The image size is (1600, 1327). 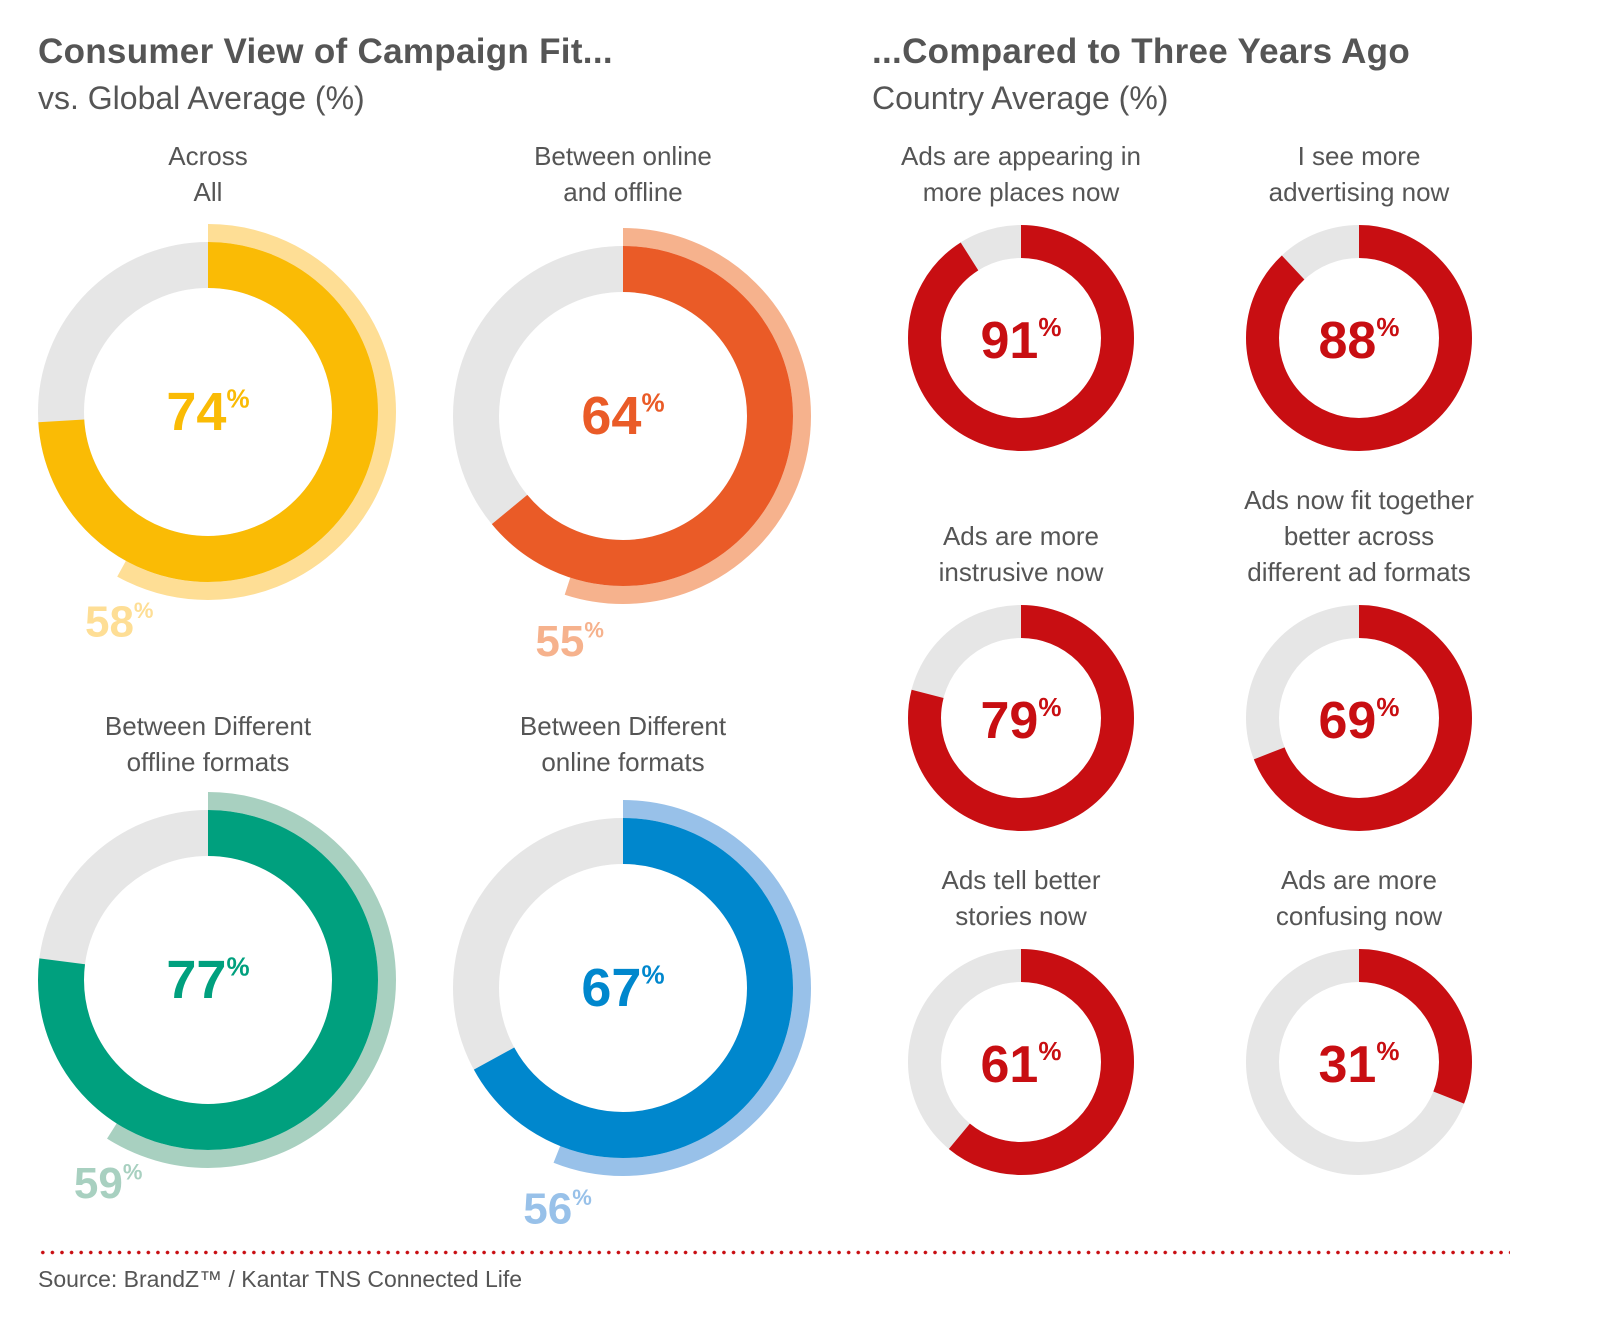 I want to click on value-percent: 77%, so click(x=207, y=980).